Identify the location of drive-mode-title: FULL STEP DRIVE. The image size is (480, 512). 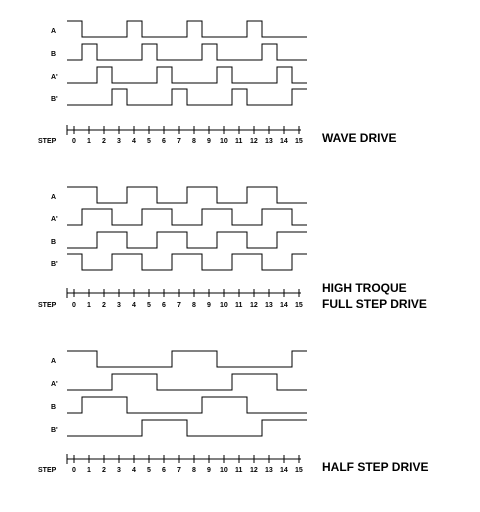
(374, 304).